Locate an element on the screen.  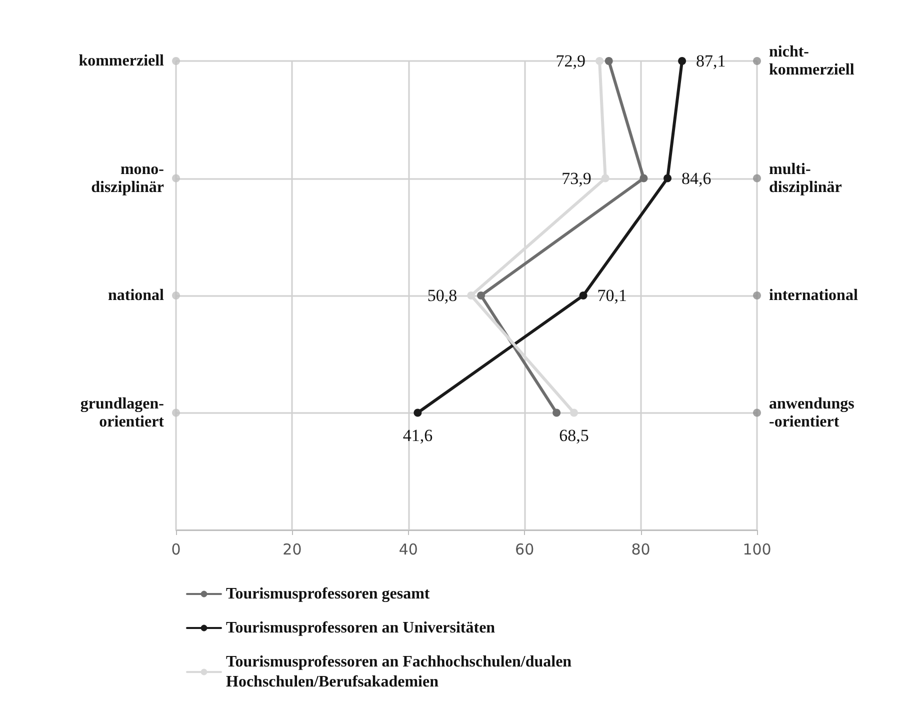
data-label: 84,6 is located at coordinates (697, 178).